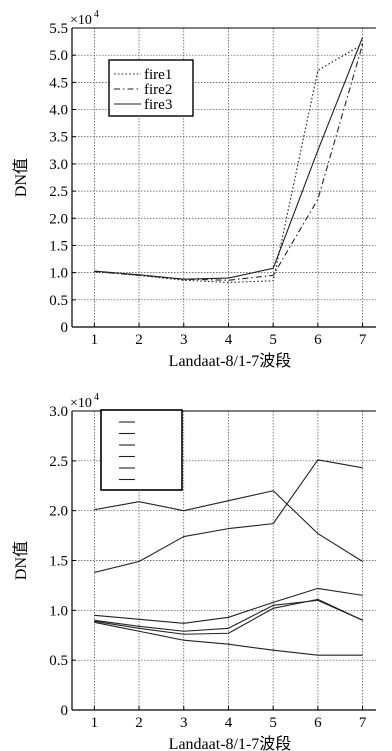 Image resolution: width=392 pixels, height=751 pixels. I want to click on legend-label-fire3: fire3, so click(158, 105).